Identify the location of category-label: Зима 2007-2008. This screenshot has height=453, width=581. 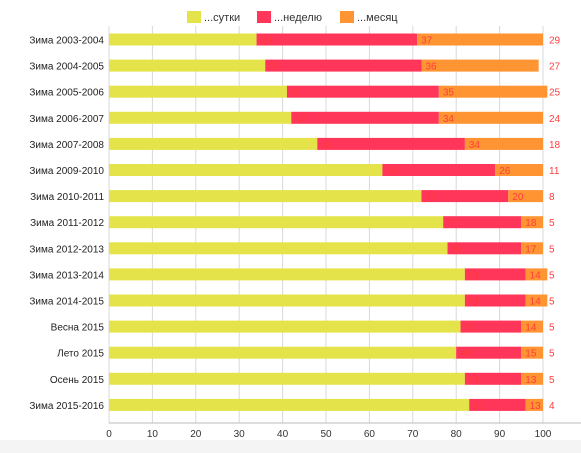
(66, 145).